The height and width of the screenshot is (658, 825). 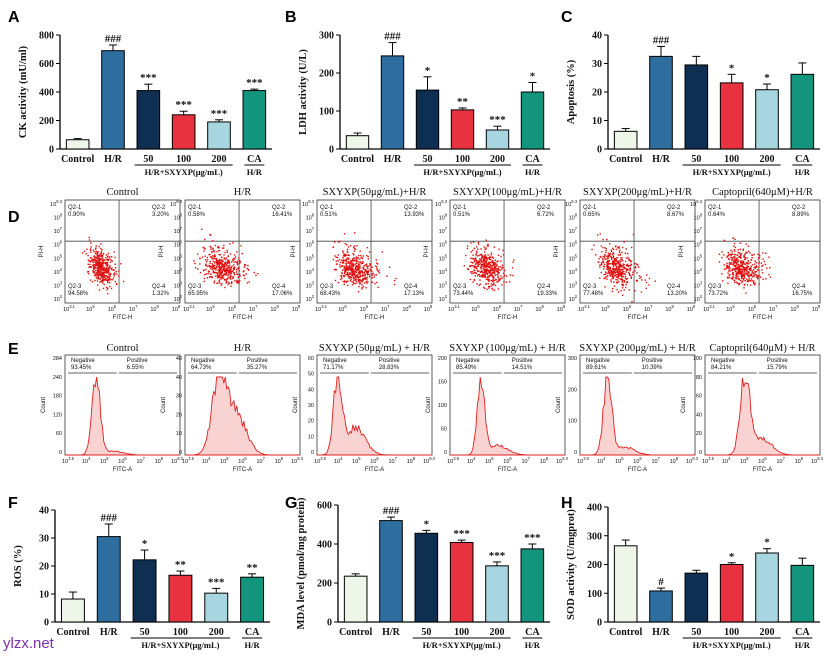 What do you see at coordinates (154, 308) in the screenshot?
I see `x-tick-label: 108` at bounding box center [154, 308].